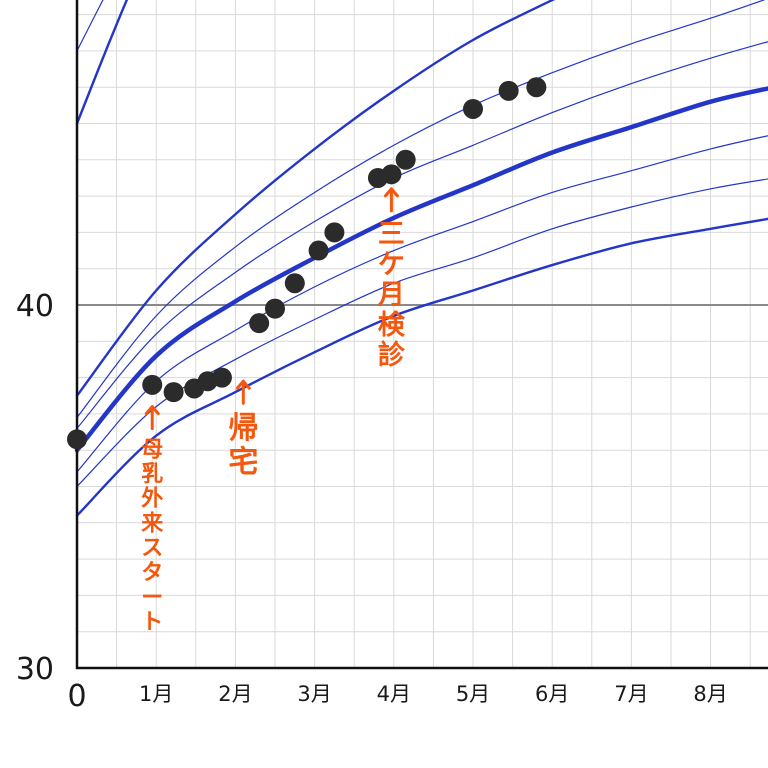 This screenshot has width=768, height=768. What do you see at coordinates (552, 694) in the screenshot?
I see `x-tick-label-6: 6月` at bounding box center [552, 694].